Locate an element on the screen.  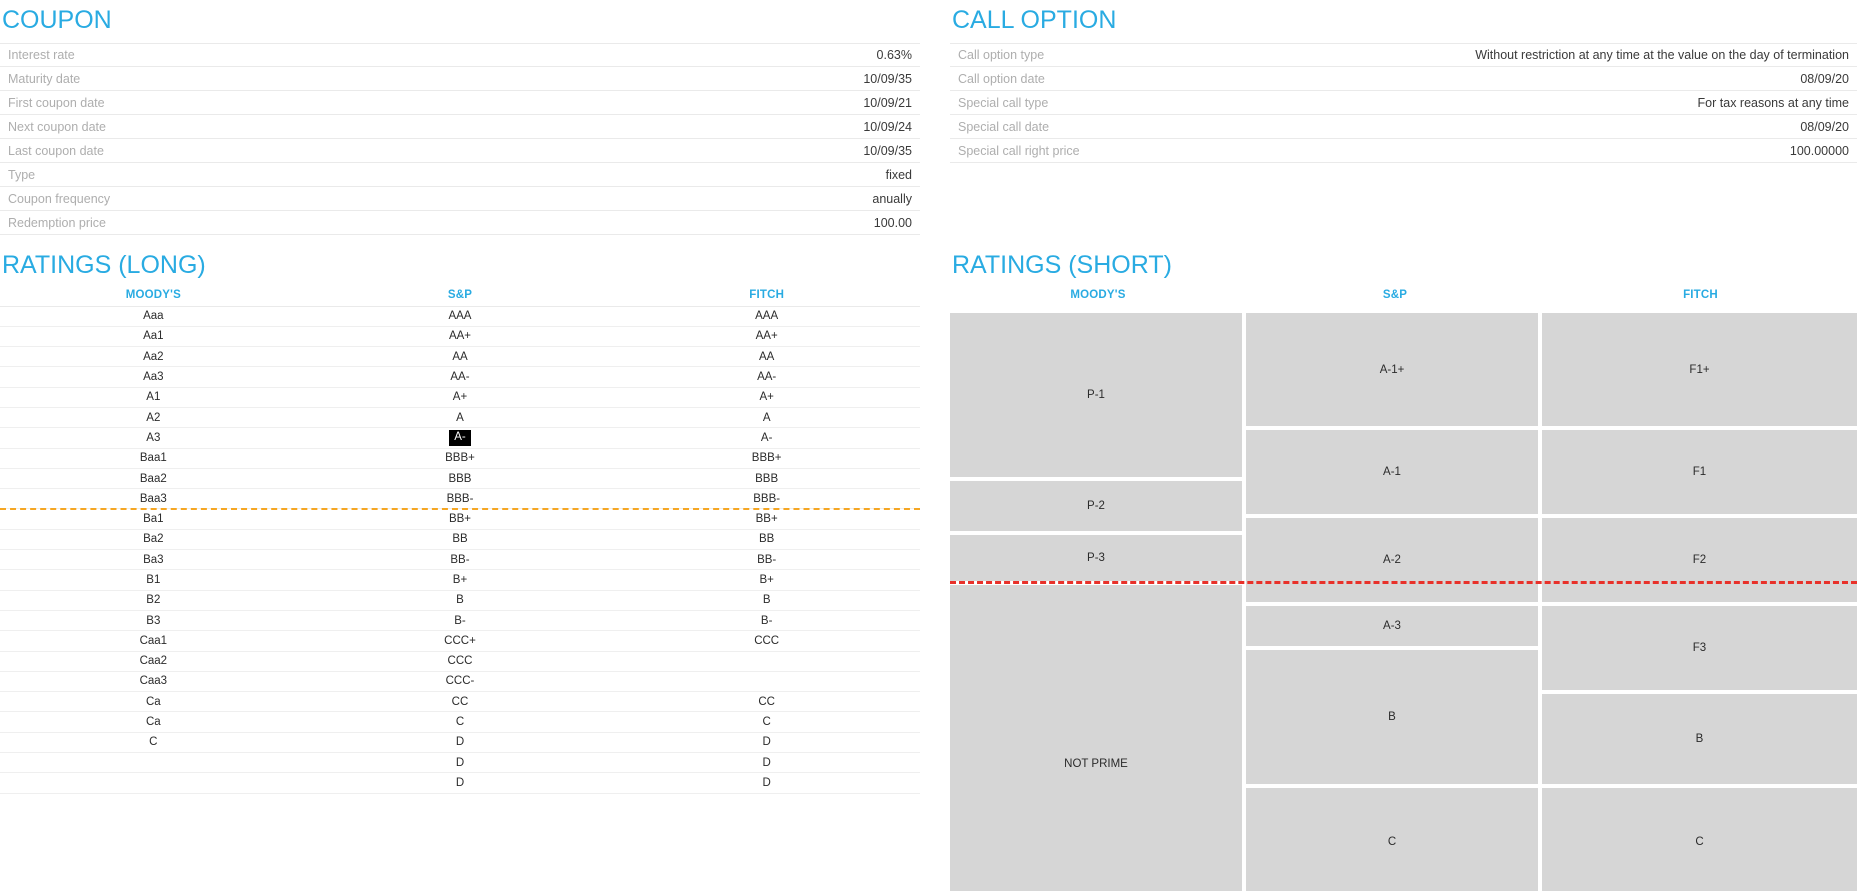
call-option-label: Call option type is located at coordinates (1001, 55).